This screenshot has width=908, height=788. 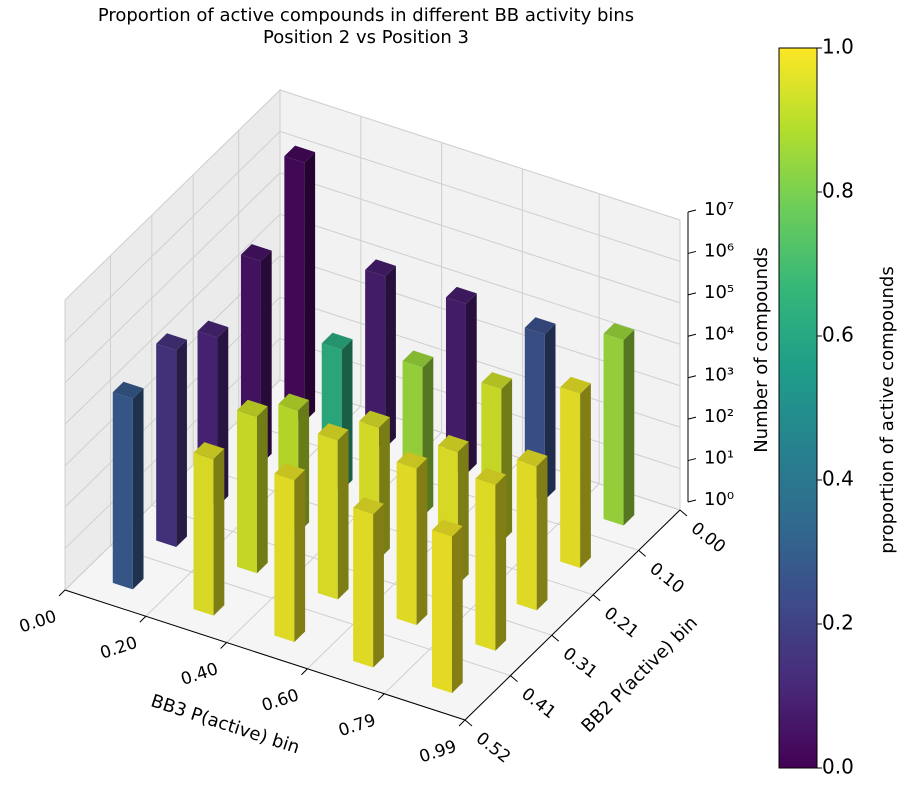 I want to click on x-tick-label: 0.20, so click(x=119, y=648).